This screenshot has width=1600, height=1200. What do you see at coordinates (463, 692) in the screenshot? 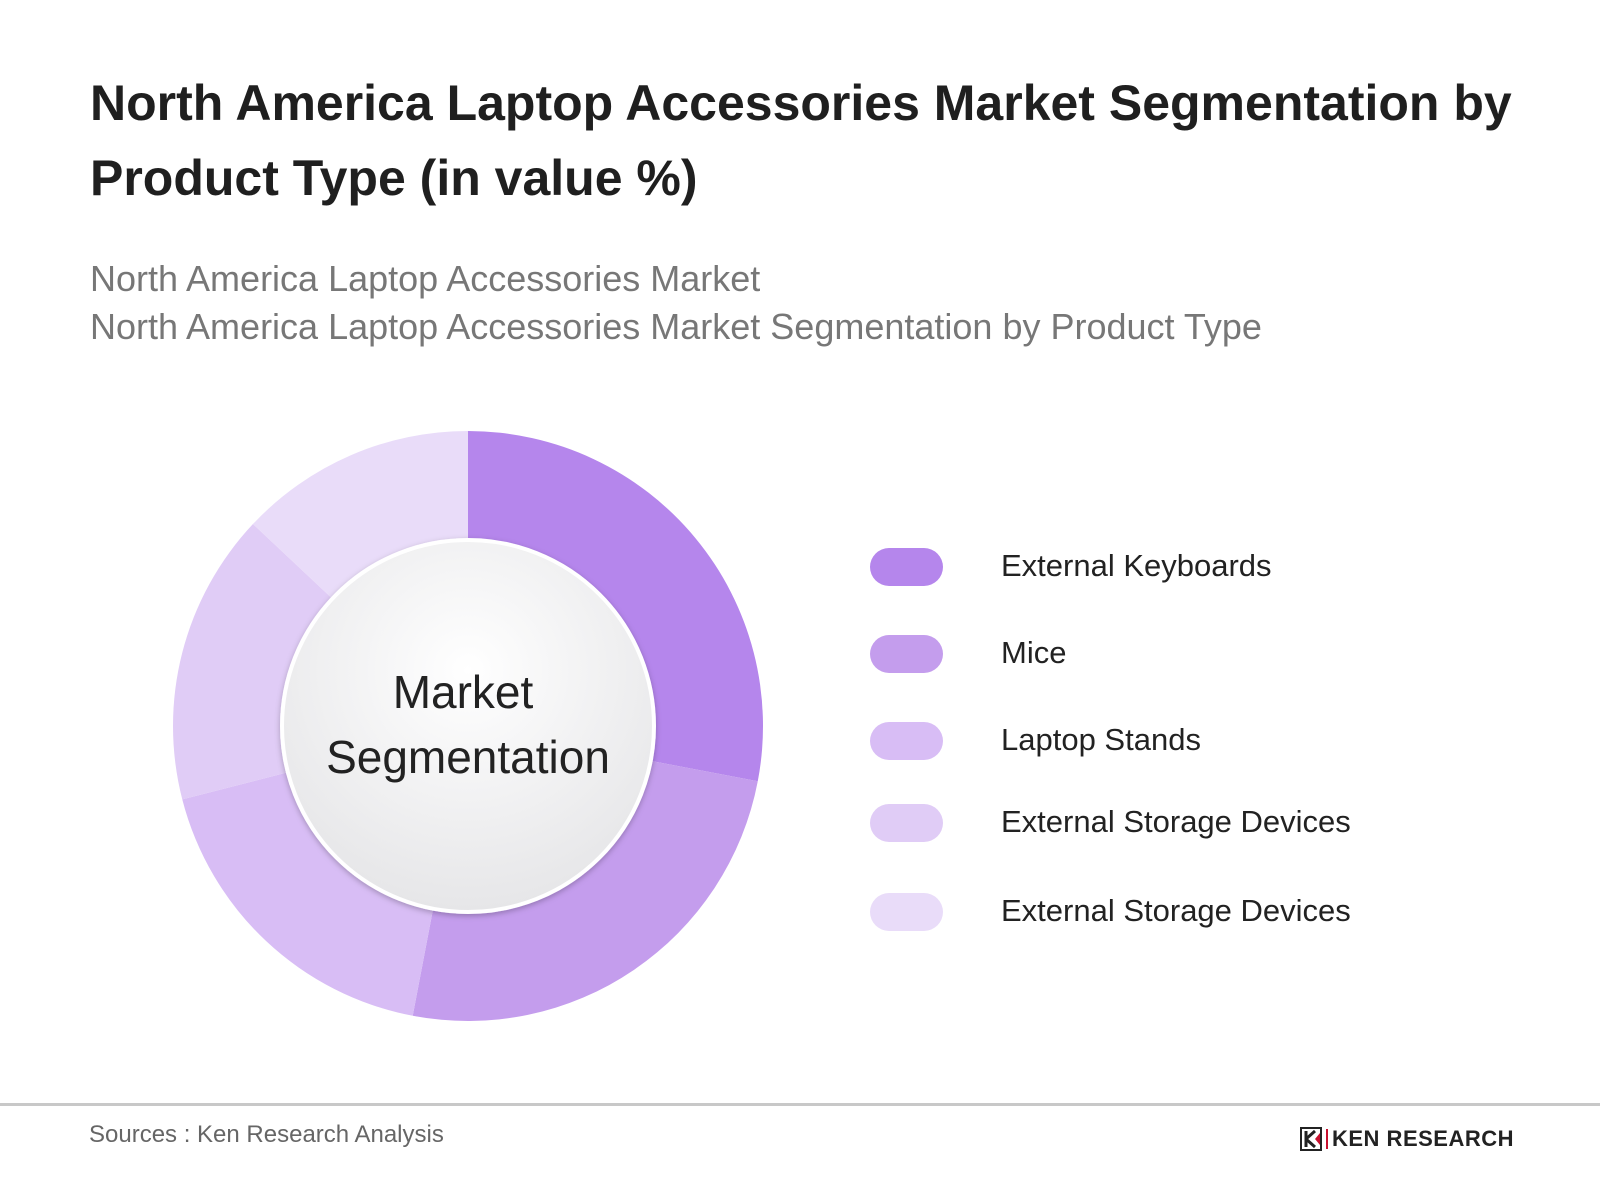
I see `center-label-line-1: Market` at bounding box center [463, 692].